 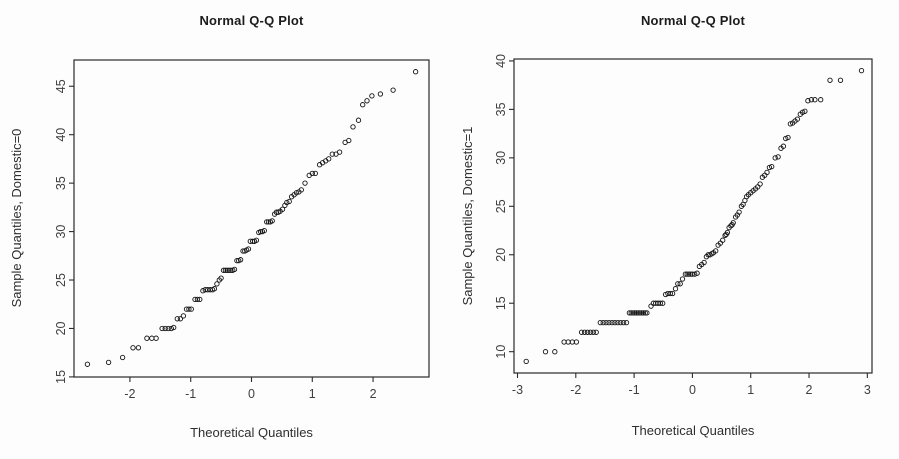 What do you see at coordinates (467, 216) in the screenshot?
I see `y-axis-label: Sample Quantiles, Domestic=1` at bounding box center [467, 216].